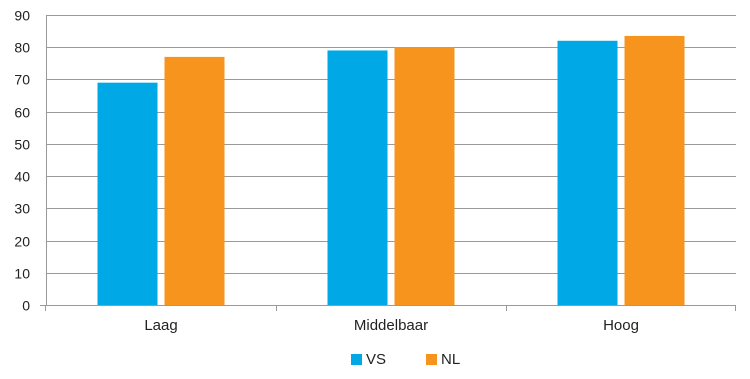 This screenshot has height=379, width=750. Describe the element at coordinates (22, 274) in the screenshot. I see `y-tick-label: 10` at that location.